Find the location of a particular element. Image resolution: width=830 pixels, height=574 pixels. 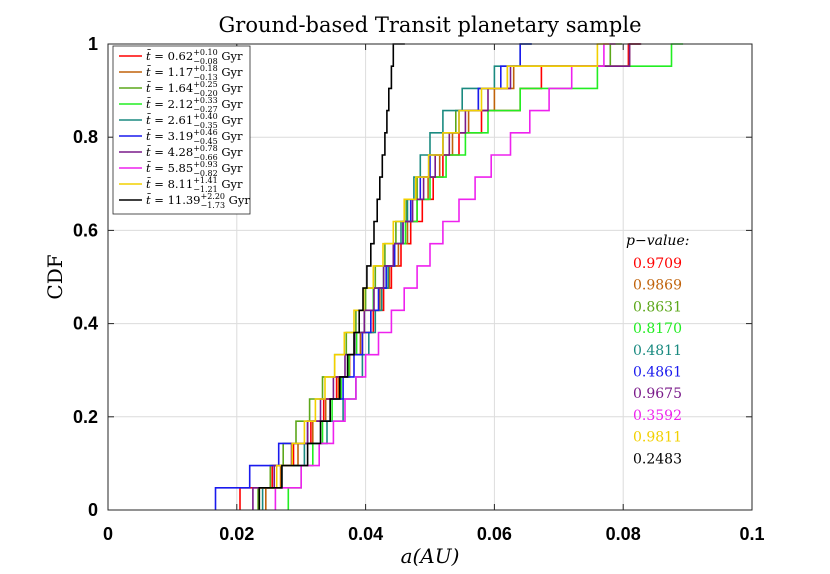

legend-age: = 1.17 is located at coordinates (172, 72).